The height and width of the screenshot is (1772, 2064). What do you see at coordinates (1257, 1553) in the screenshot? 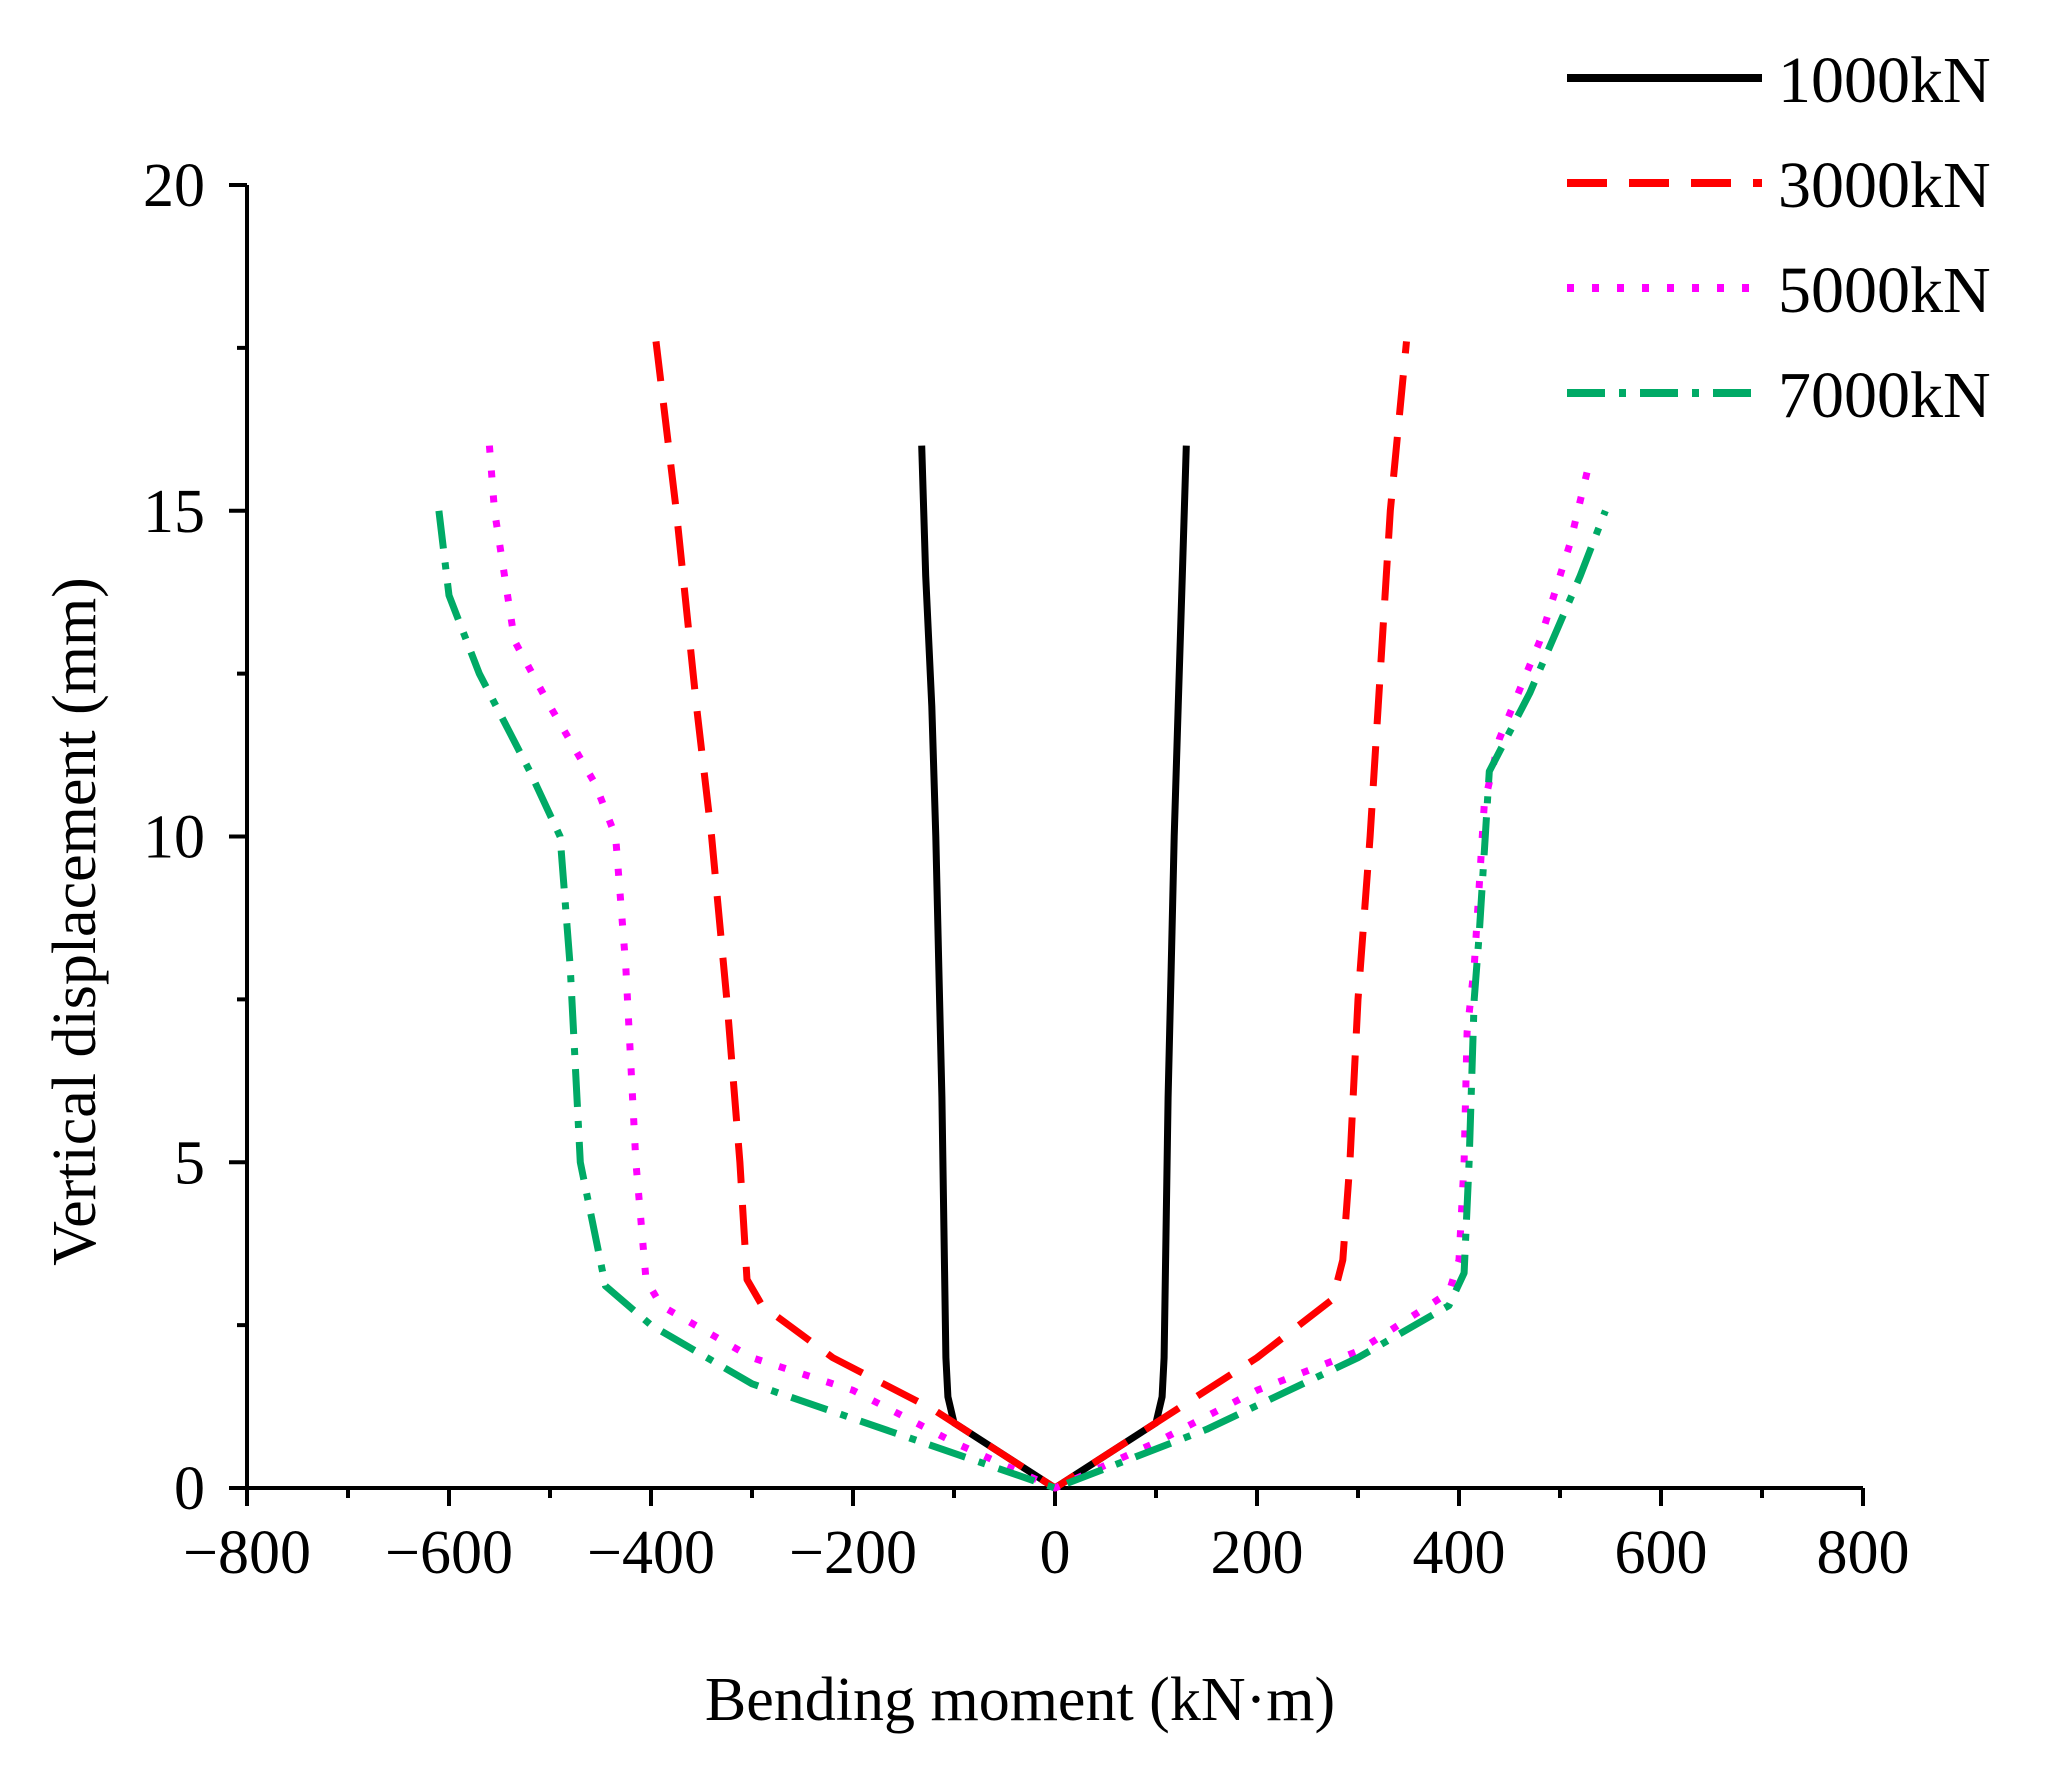
I see `x-tick-label: 200` at bounding box center [1257, 1553].